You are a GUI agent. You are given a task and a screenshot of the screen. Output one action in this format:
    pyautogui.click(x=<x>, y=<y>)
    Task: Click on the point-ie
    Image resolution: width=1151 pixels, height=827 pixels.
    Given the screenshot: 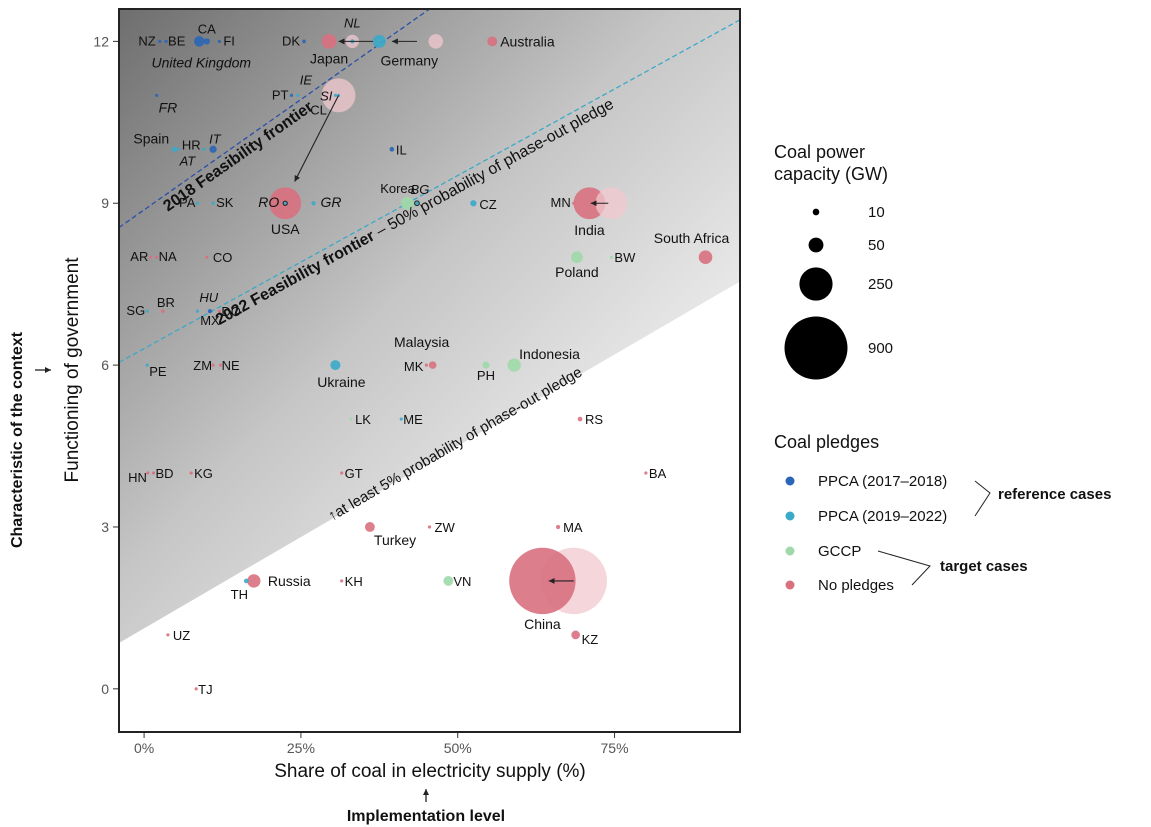 What is the action you would take?
    pyautogui.click(x=298, y=95)
    